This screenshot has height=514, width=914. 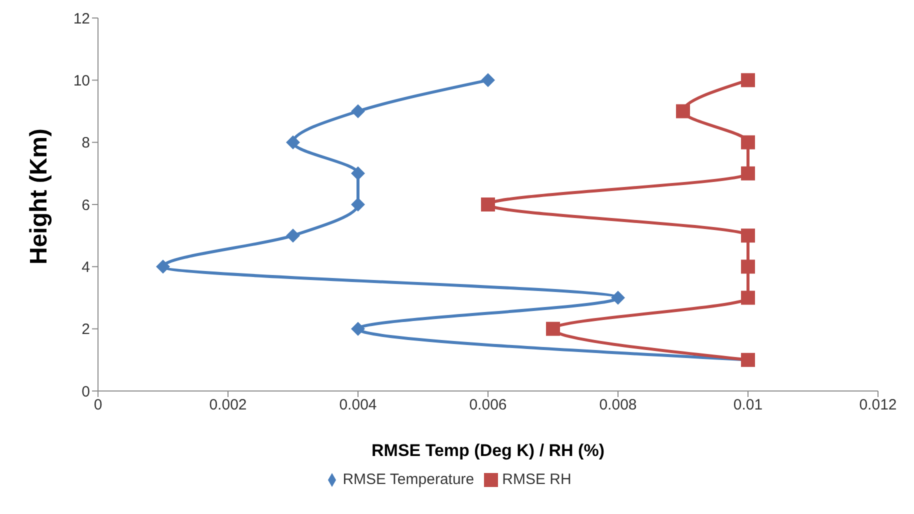 I want to click on y-tick-label: 12, so click(x=81, y=19).